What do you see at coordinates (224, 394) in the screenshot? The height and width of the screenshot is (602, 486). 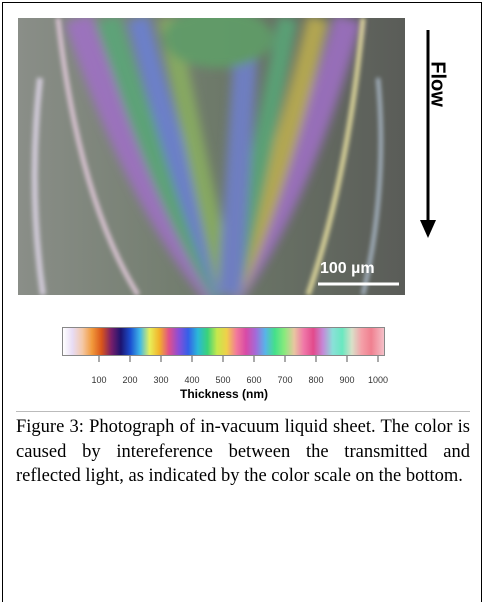 I see `color-scale-axis-label: Thickness (nm)` at bounding box center [224, 394].